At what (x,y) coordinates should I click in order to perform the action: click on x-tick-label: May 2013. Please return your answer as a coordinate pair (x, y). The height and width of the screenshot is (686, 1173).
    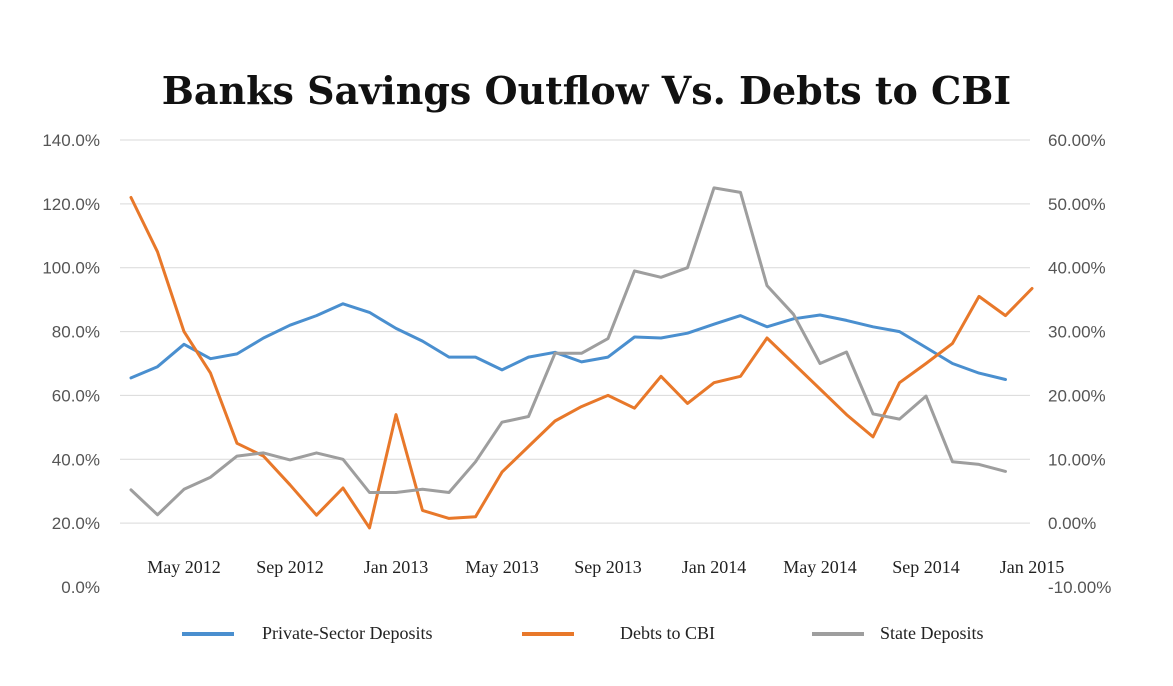
    Looking at the image, I should click on (502, 567).